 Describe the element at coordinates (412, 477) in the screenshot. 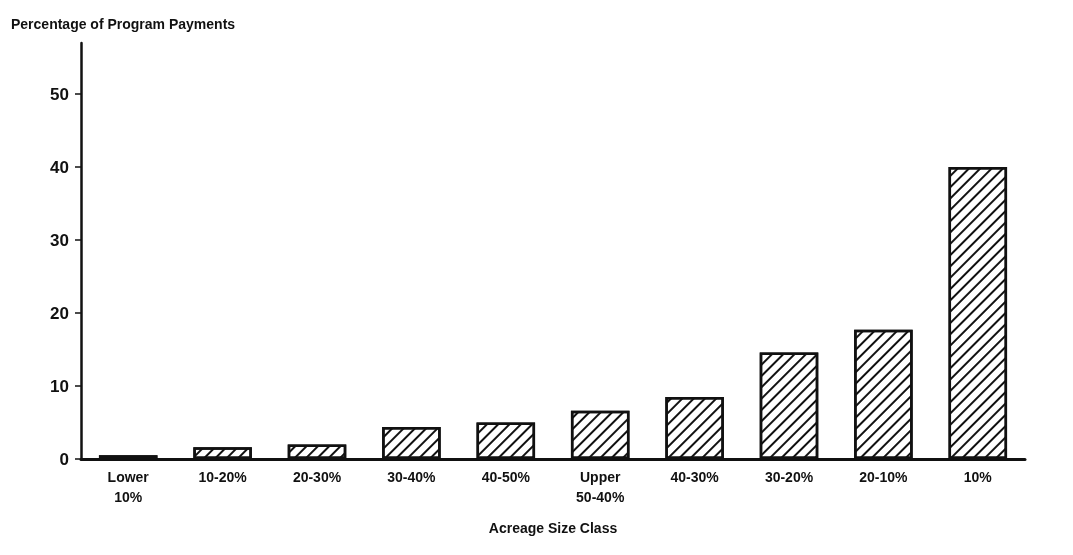

I see `x-tick-label: 30-40%` at that location.